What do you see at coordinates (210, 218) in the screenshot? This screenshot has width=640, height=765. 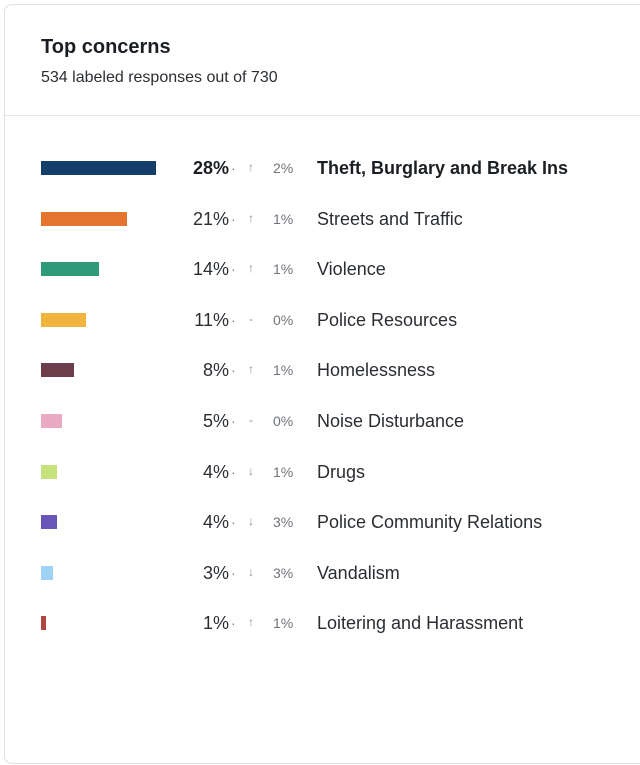 I see `concern-percent: 21%` at bounding box center [210, 218].